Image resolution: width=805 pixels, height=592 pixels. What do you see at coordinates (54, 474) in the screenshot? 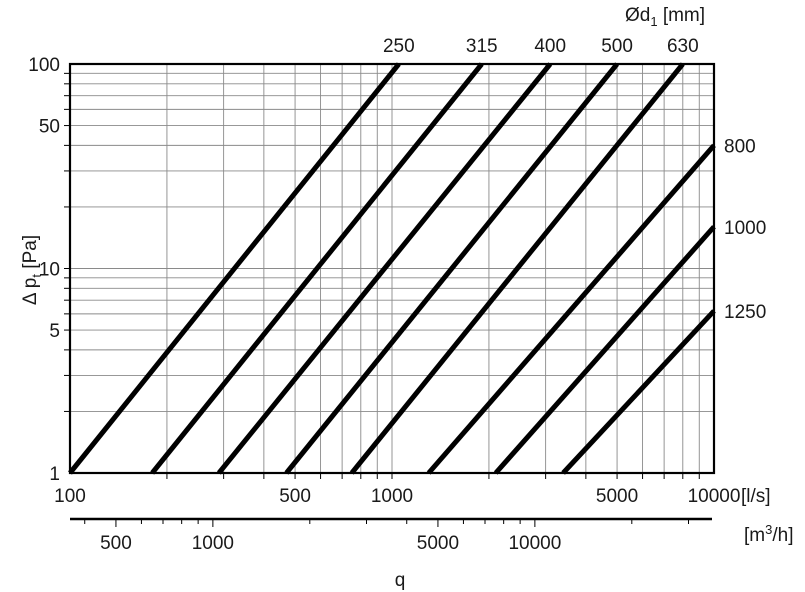
I see `y-tick-label: 1` at bounding box center [54, 474].